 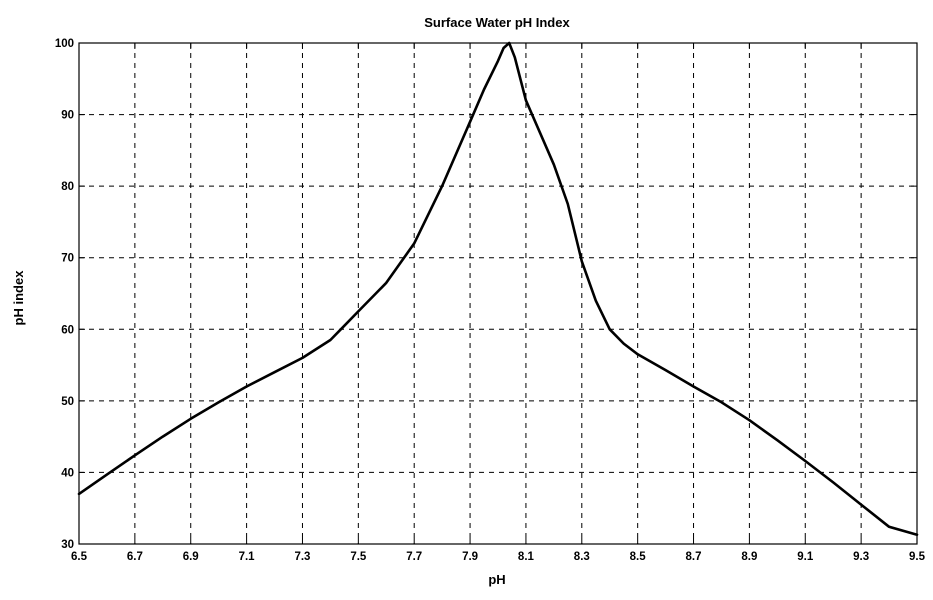 I want to click on y-tick-label: 100, so click(x=64, y=44).